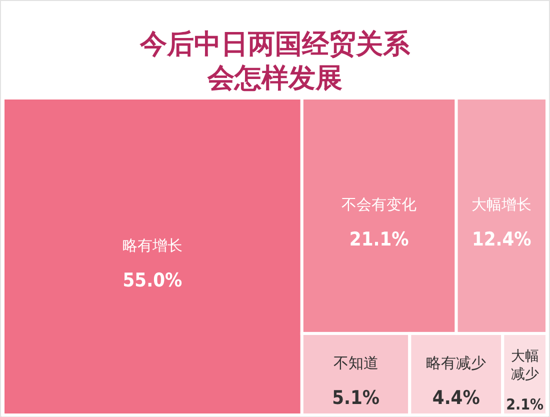 This screenshot has width=550, height=417. What do you see at coordinates (524, 365) in the screenshot?
I see `category-label: 大幅减少` at bounding box center [524, 365].